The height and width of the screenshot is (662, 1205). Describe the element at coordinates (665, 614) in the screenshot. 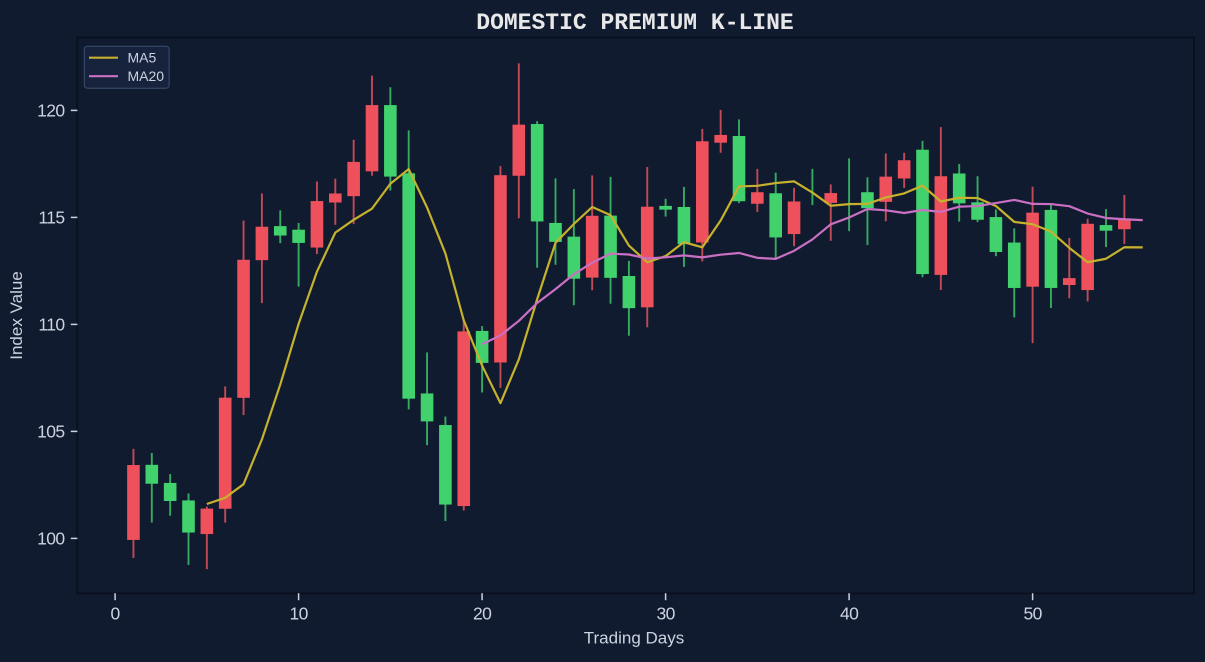

I see `svg-text: 30` at that location.